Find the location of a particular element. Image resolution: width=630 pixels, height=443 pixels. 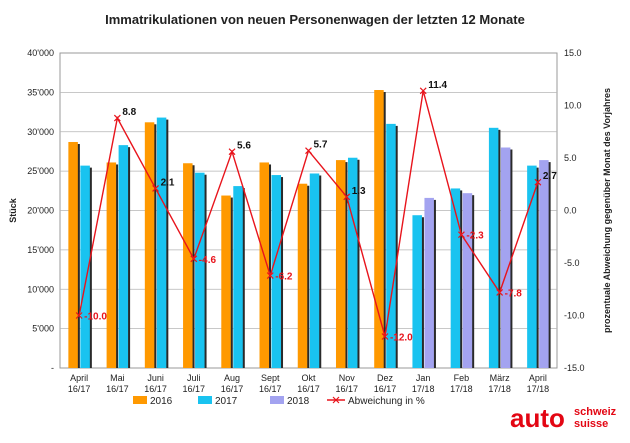

legend-label-2016: 2016 is located at coordinates (161, 401).